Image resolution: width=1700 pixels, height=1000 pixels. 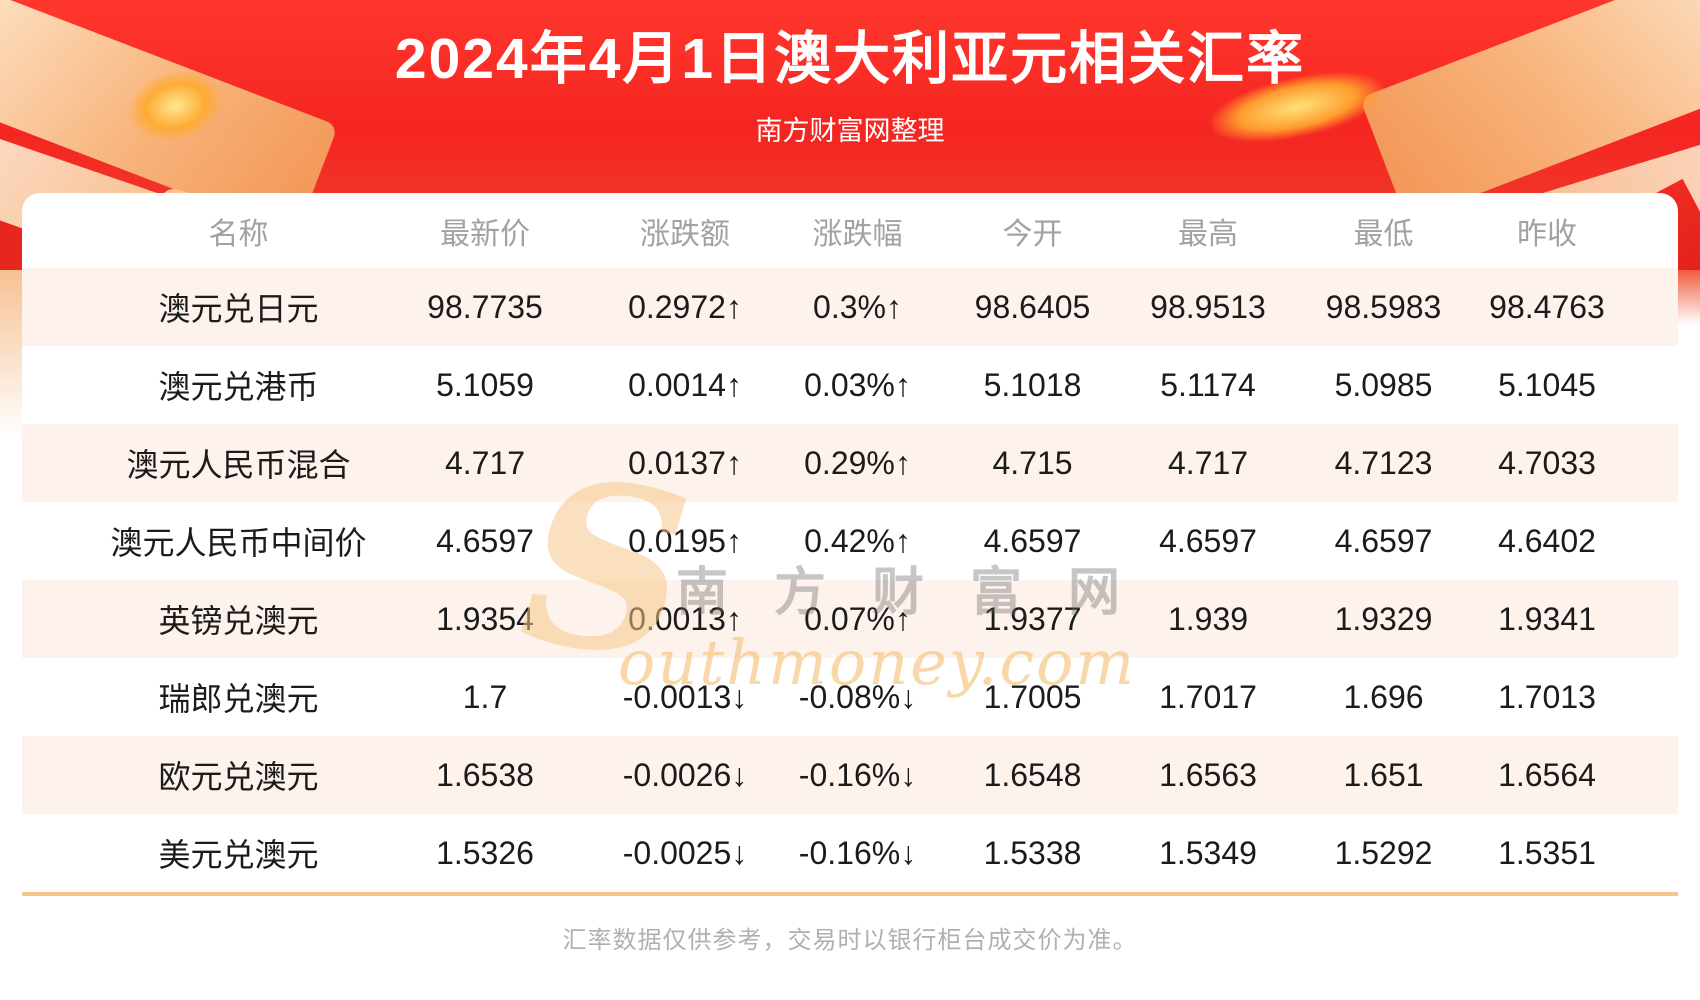 I want to click on table-header-row: 名称 最新价 涨跌额 涨跌幅 今开 最高 最低 昨收, so click(x=850, y=230).